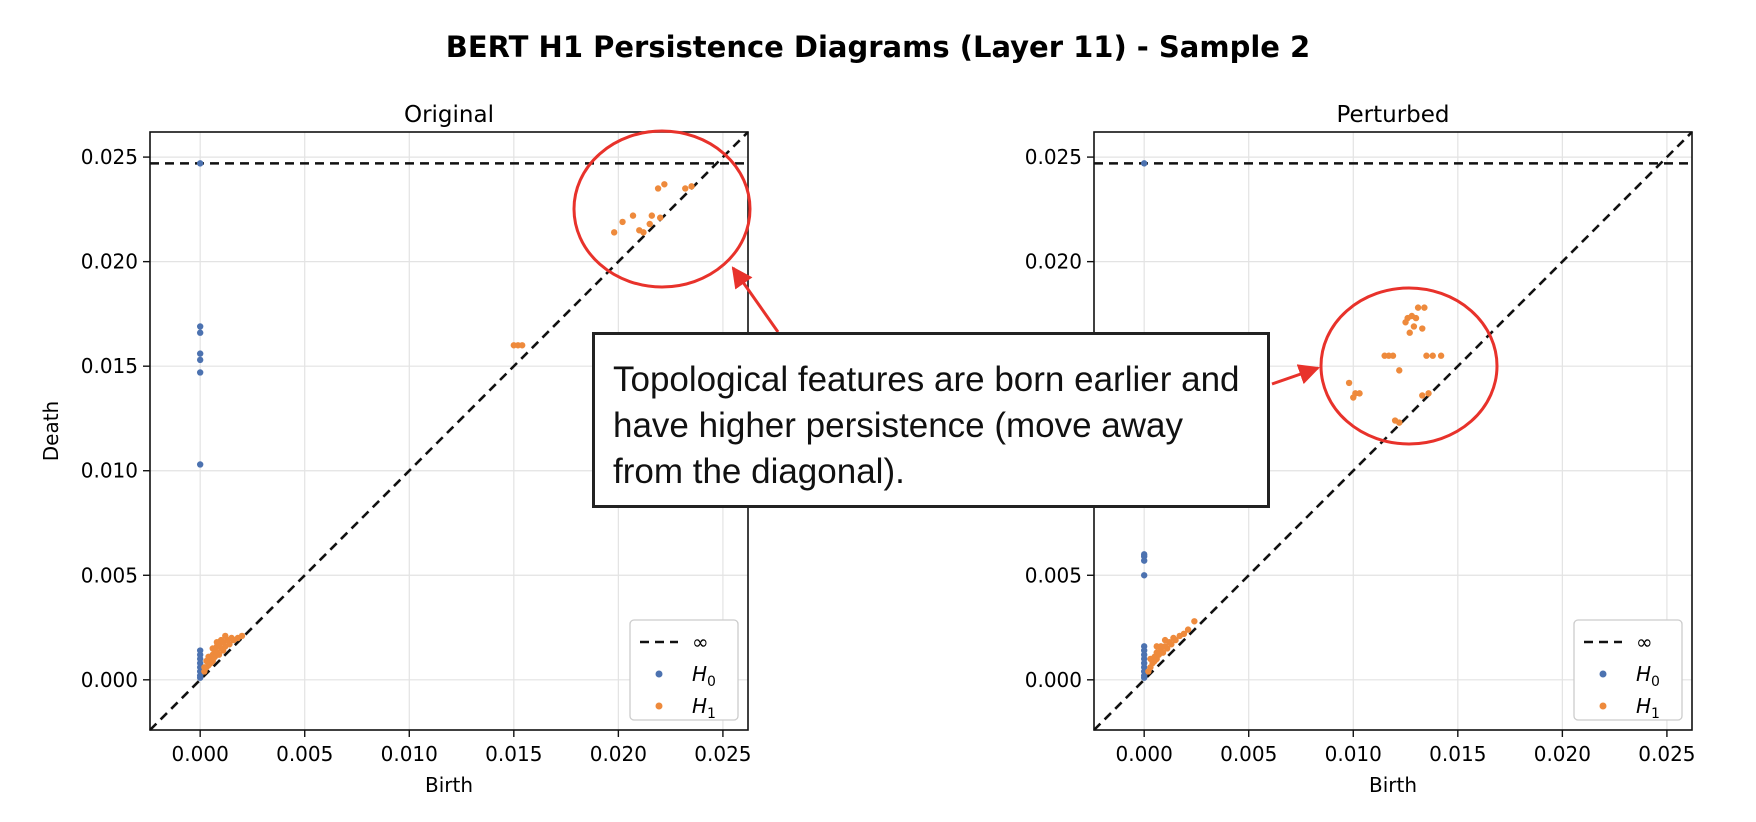  Describe the element at coordinates (109, 366) in the screenshot. I see `y-tick-label: 0.015` at that location.